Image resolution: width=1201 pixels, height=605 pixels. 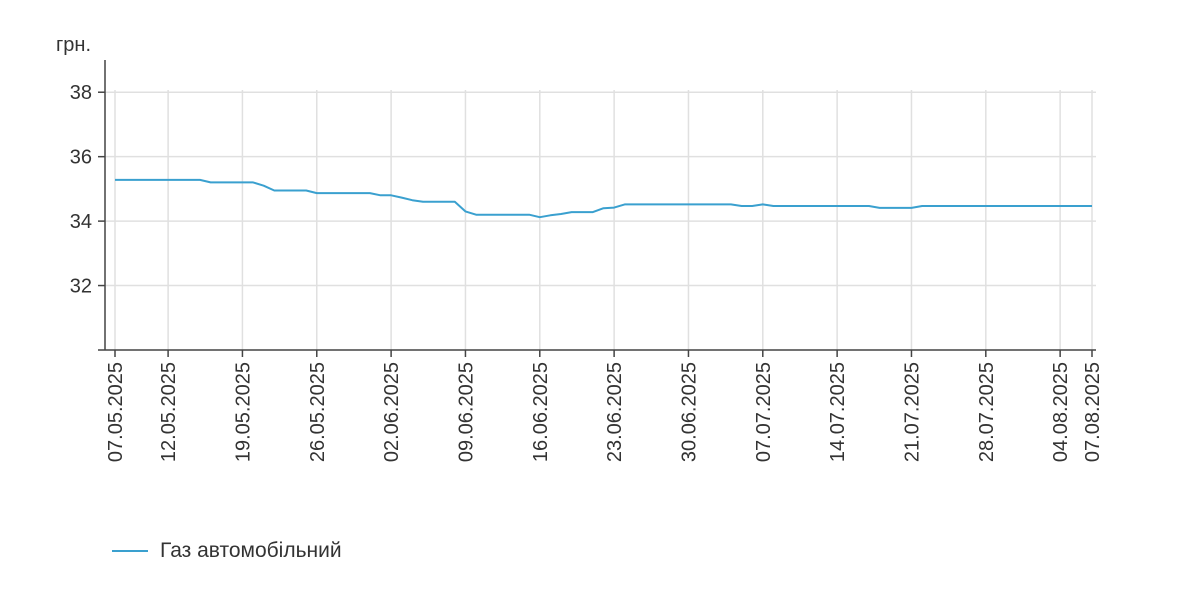 I want to click on x-tick-label: 14.07.2025, so click(x=838, y=412).